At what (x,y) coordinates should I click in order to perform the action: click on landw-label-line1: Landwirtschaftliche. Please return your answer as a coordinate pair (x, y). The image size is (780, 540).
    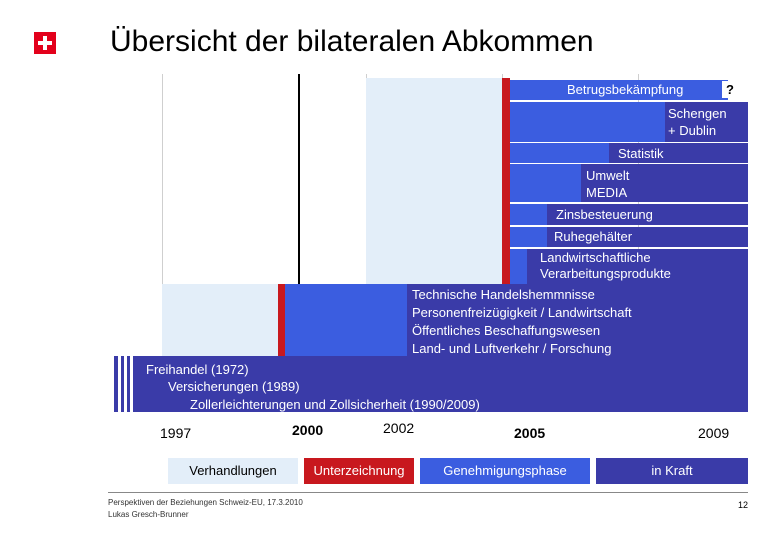
    Looking at the image, I should click on (595, 257).